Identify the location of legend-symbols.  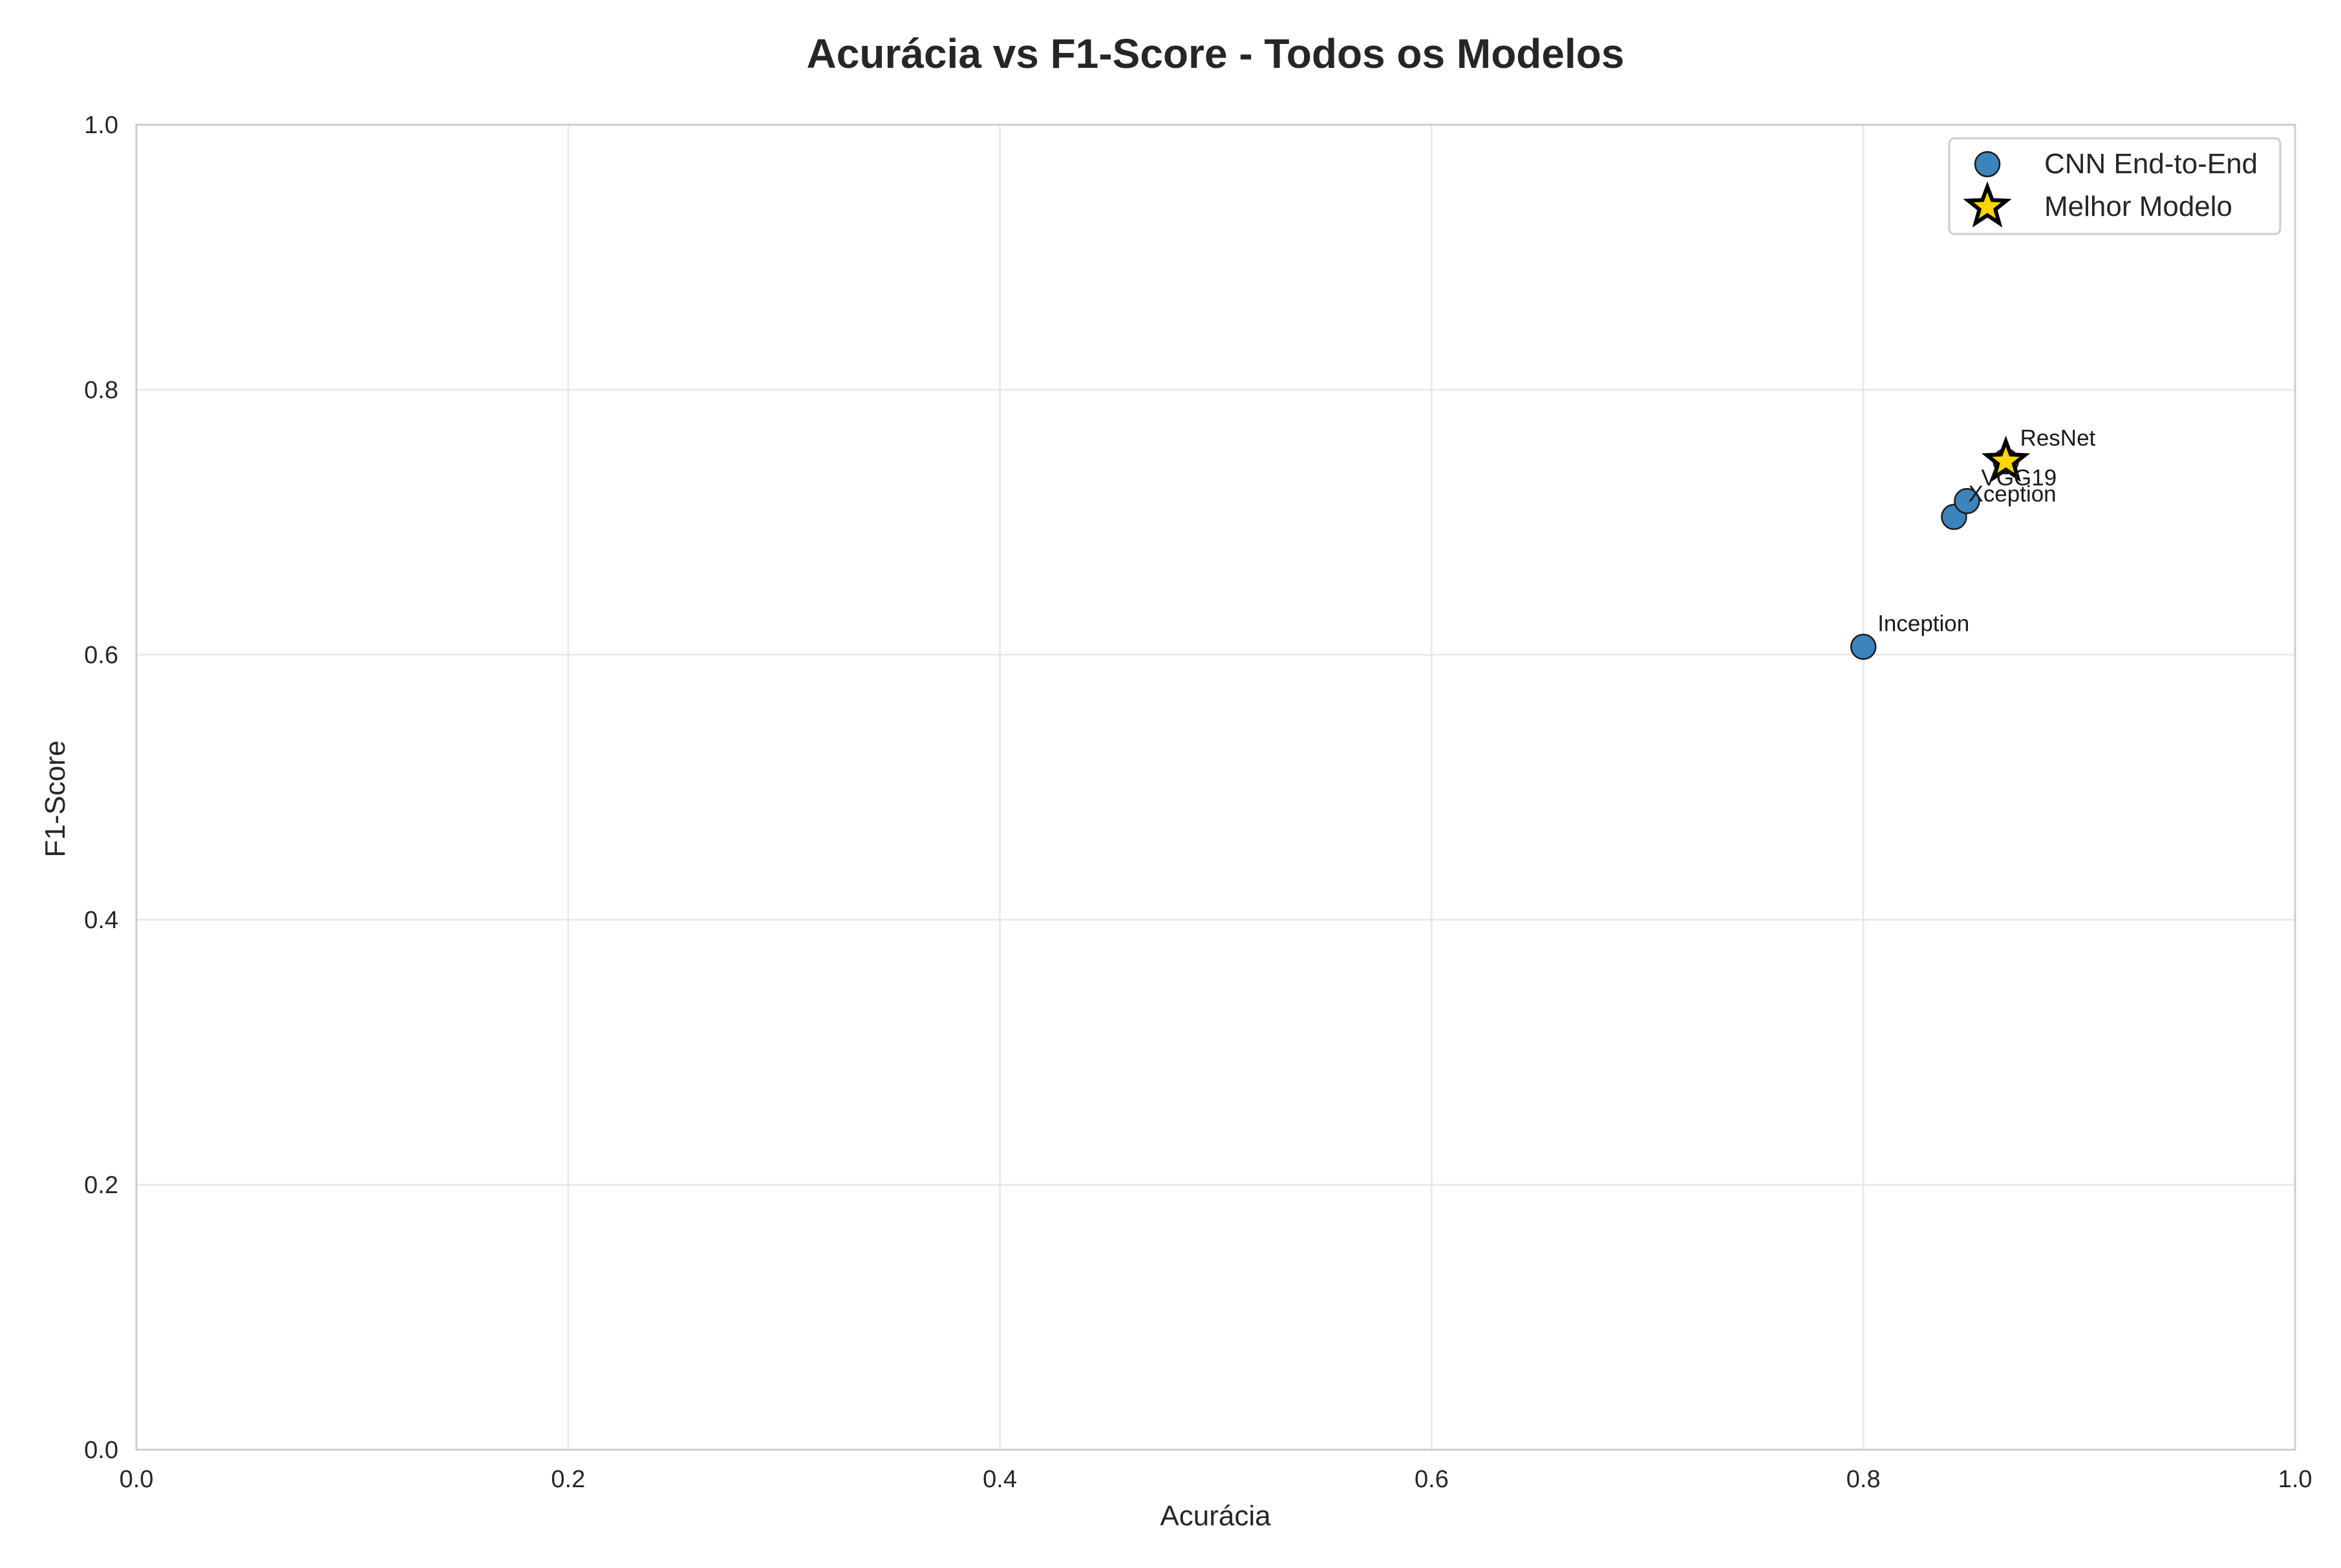
(1988, 189).